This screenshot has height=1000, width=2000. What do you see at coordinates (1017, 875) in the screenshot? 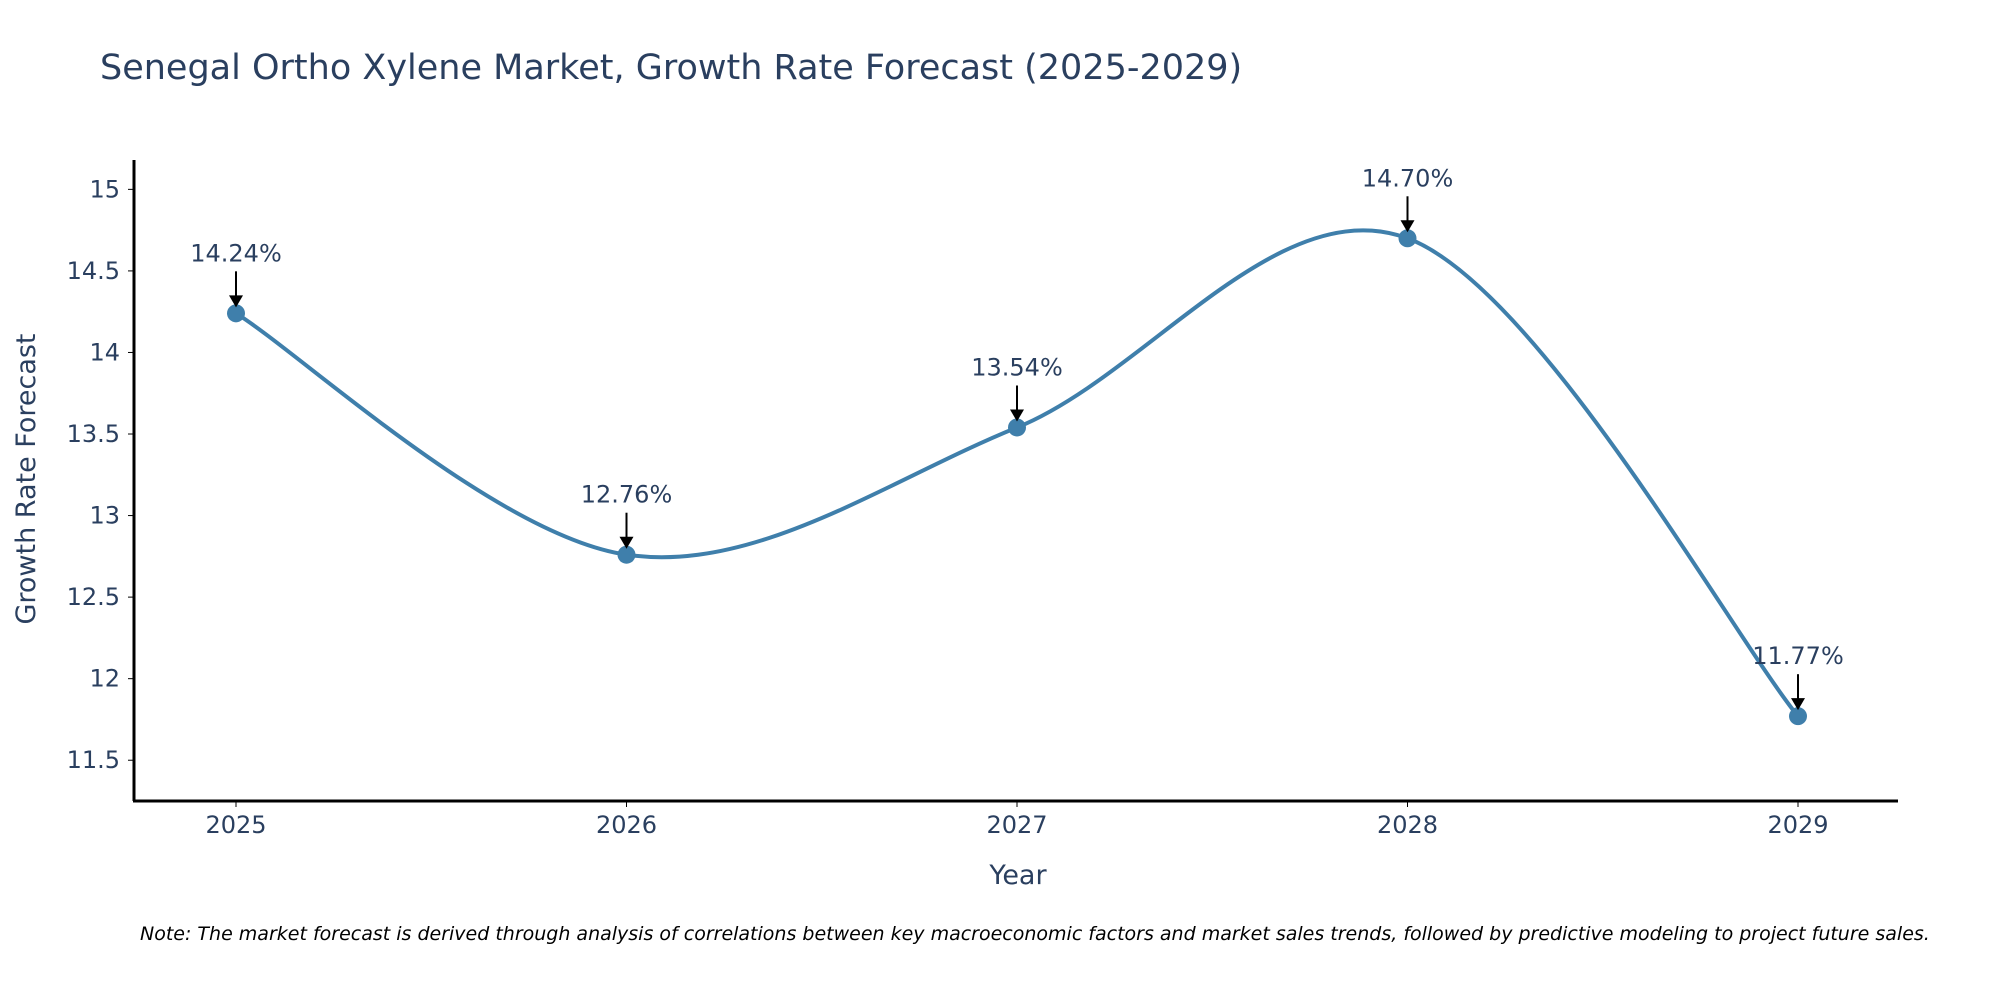
I see `x-axis-title: Year` at bounding box center [1017, 875].